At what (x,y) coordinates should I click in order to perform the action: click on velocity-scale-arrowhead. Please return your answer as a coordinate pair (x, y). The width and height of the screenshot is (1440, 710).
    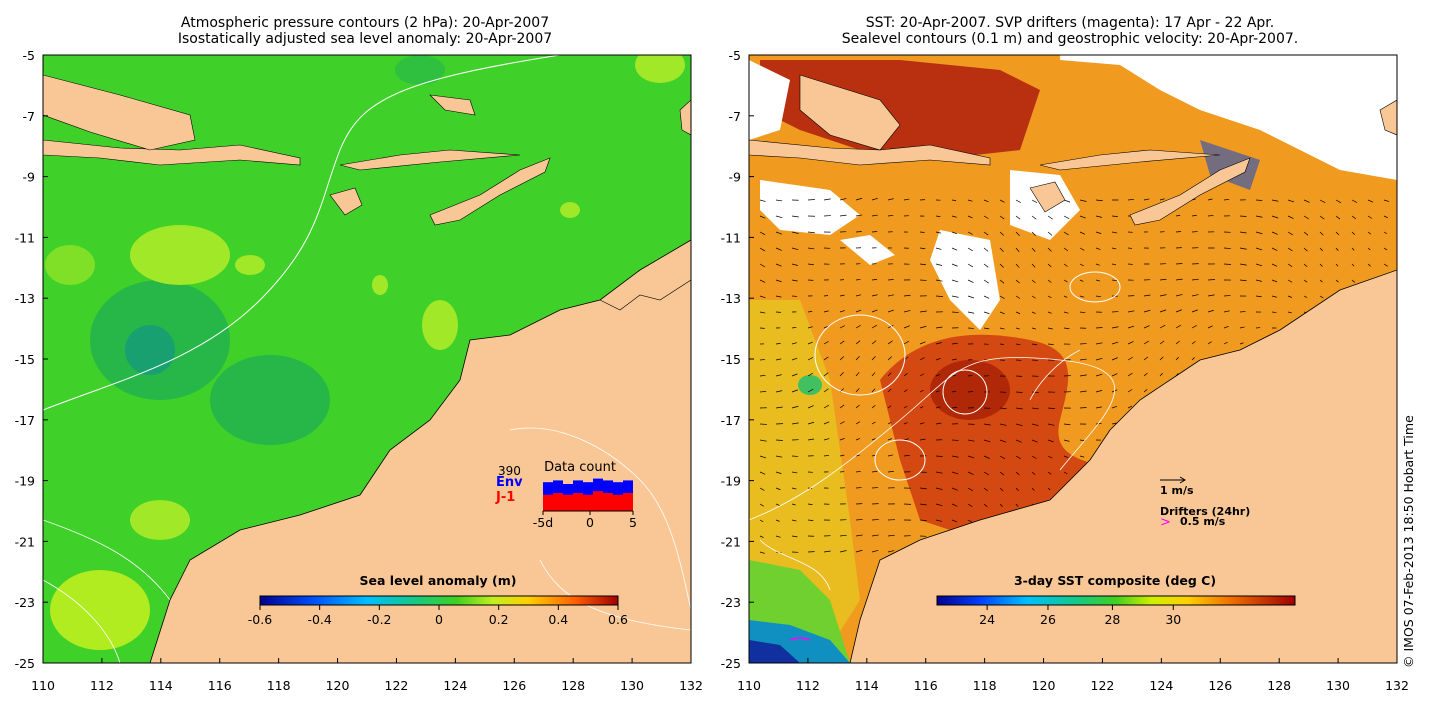
    Looking at the image, I should click on (1182, 480).